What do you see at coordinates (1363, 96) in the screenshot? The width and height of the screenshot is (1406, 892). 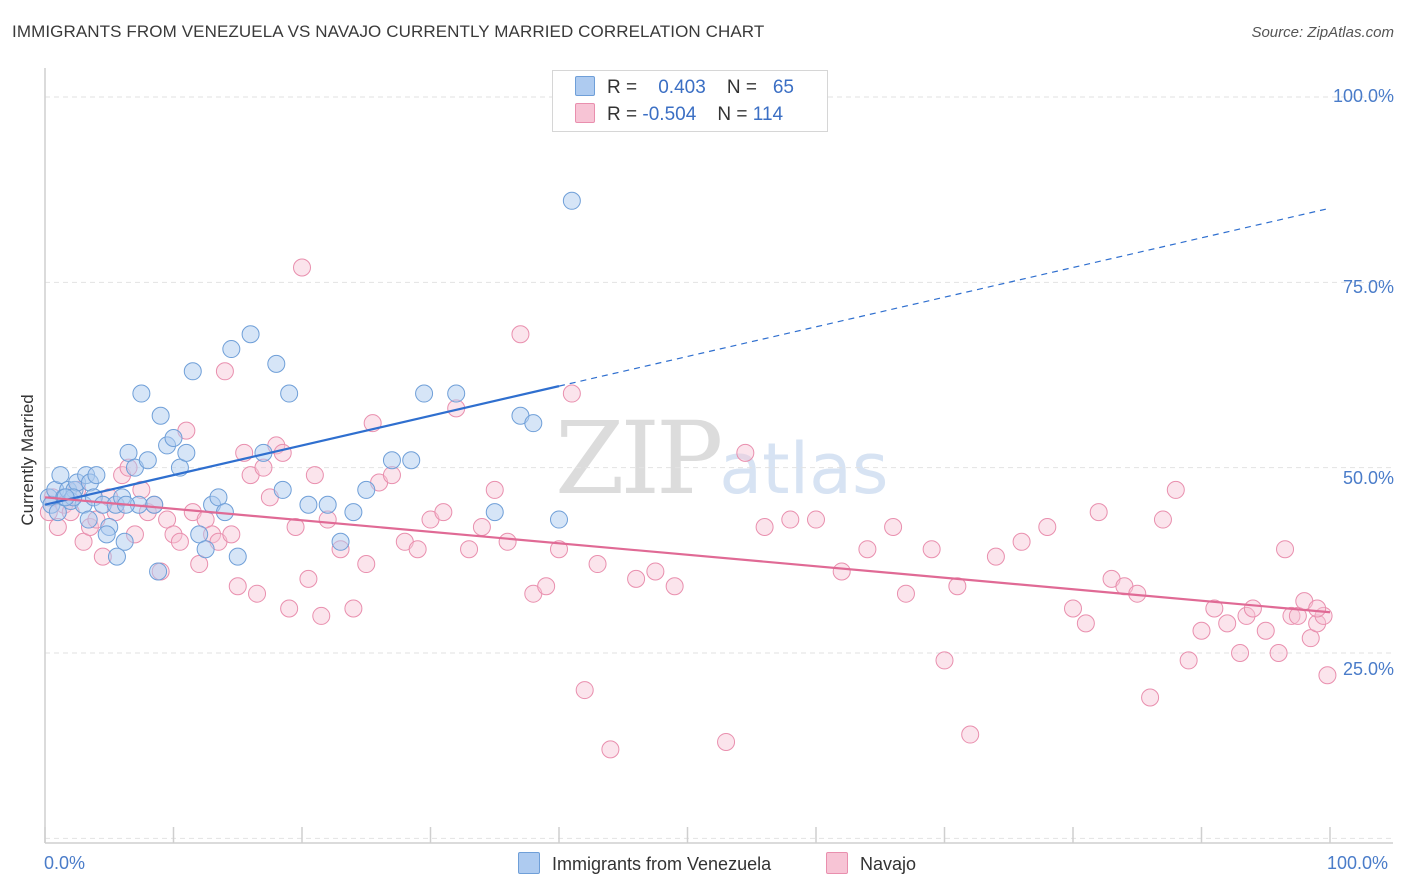 I see `y-tick-label-100: 100.0%` at bounding box center [1363, 96].